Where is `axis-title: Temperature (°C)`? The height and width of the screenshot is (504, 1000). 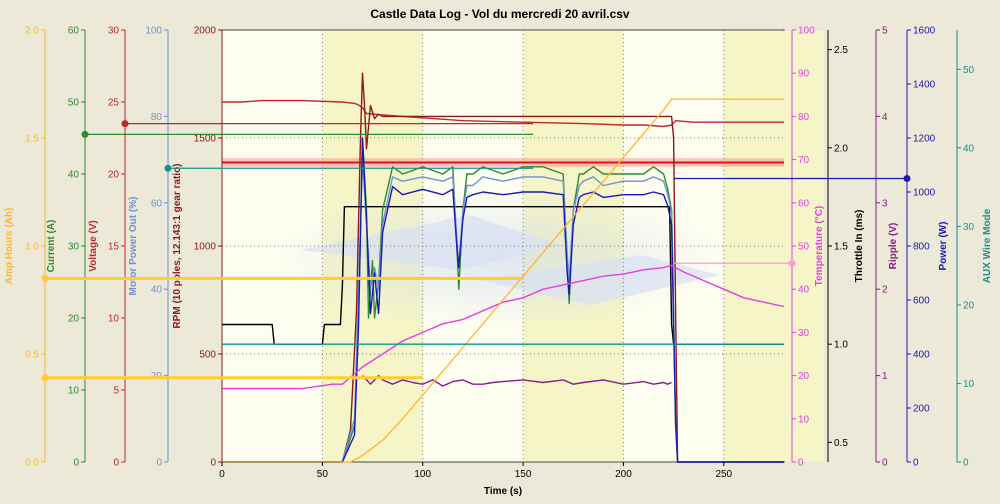 axis-title: Temperature (°C) is located at coordinates (819, 246).